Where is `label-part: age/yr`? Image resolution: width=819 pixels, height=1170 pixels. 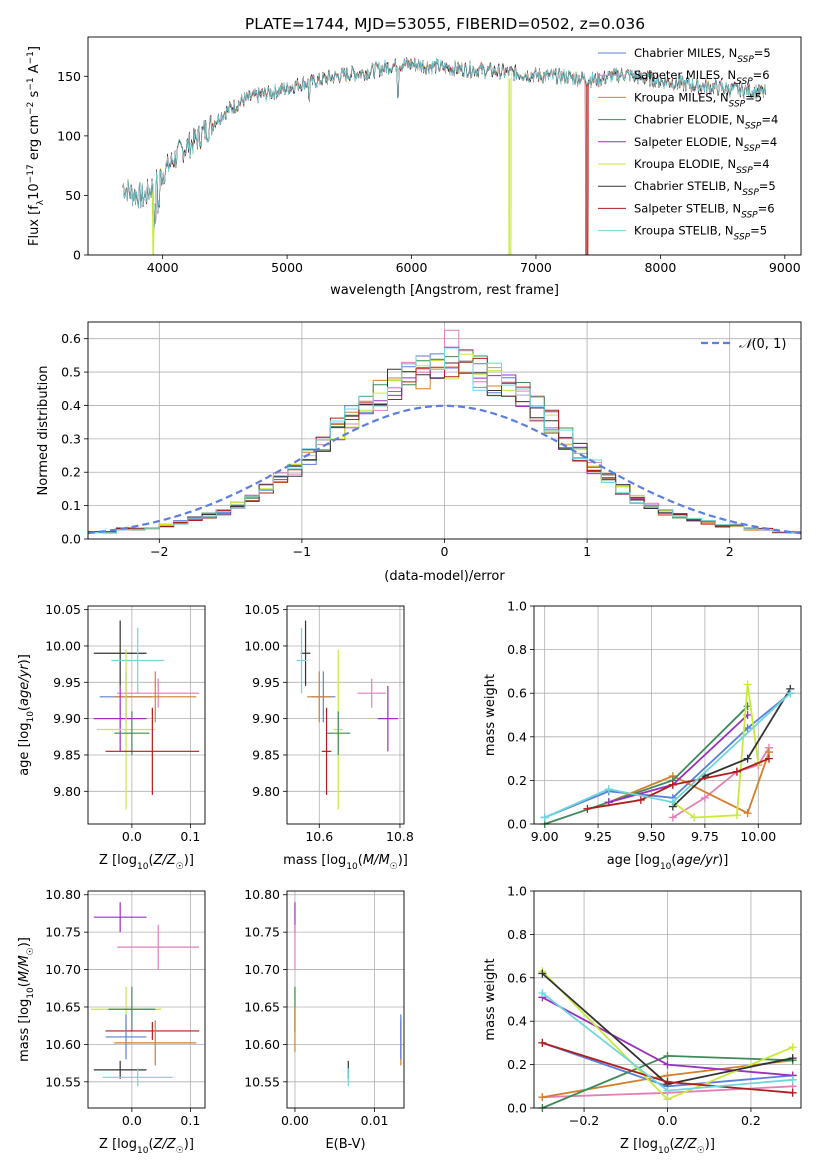 label-part: age/yr is located at coordinates (697, 860).